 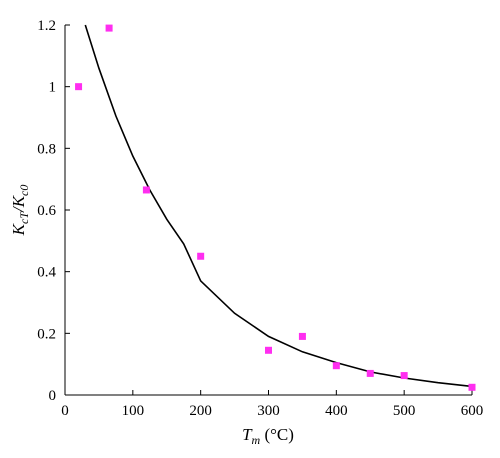 What do you see at coordinates (133, 411) in the screenshot?
I see `x-tick-label: 100` at bounding box center [133, 411].